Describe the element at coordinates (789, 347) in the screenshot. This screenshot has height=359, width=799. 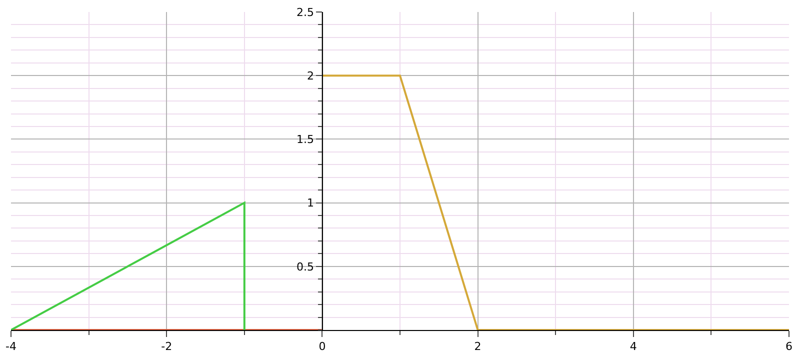
I see `x-tick-label: 6` at that location.